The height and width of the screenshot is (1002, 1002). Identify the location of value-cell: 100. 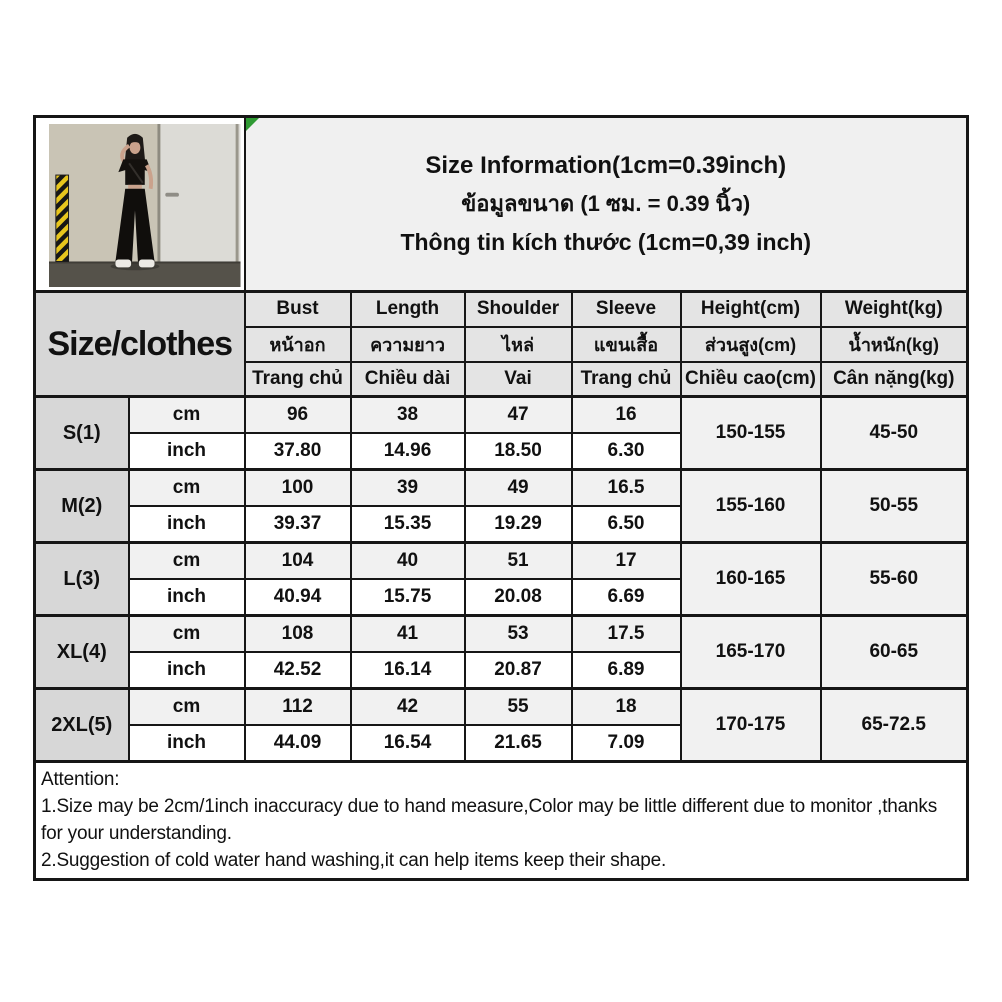
(297, 487).